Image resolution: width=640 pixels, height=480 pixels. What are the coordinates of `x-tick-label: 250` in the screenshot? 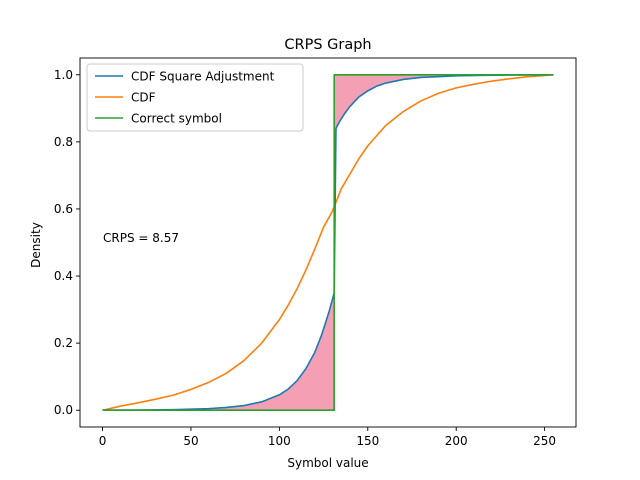 It's located at (544, 441).